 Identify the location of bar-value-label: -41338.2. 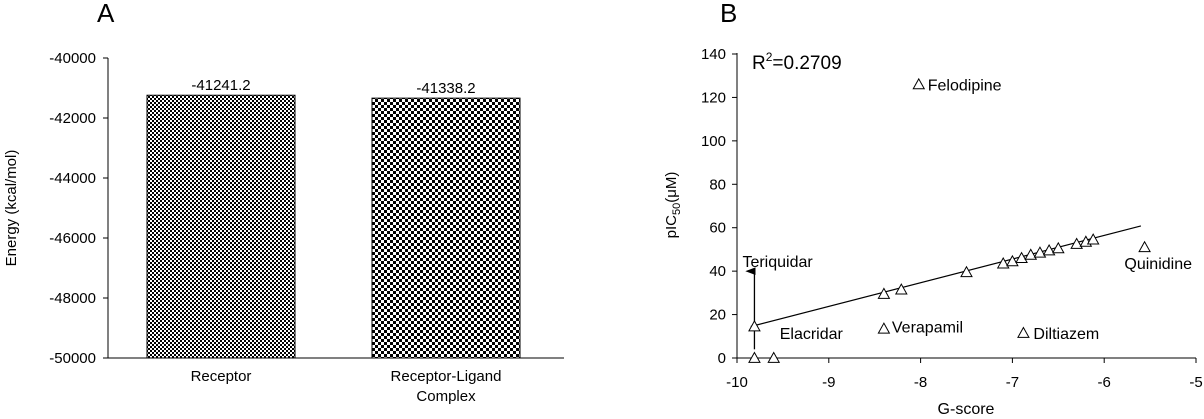
(445, 88).